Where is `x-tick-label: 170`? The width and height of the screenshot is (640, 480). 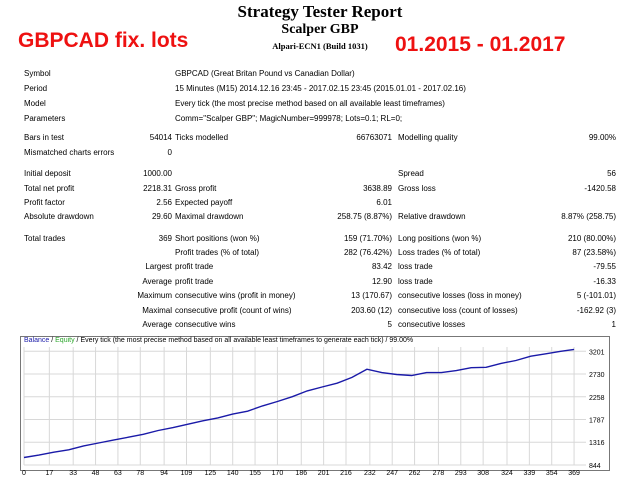
x-tick-label: 170 is located at coordinates (278, 473).